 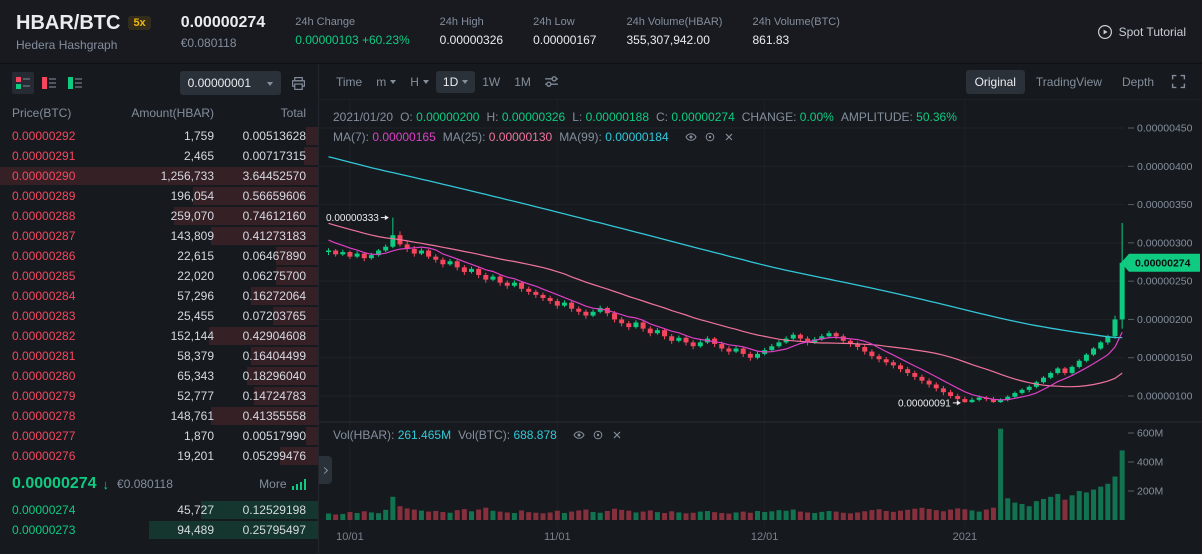 I want to click on ask-row: 0.00000290 1,256,733 3.64452570, so click(x=159, y=176).